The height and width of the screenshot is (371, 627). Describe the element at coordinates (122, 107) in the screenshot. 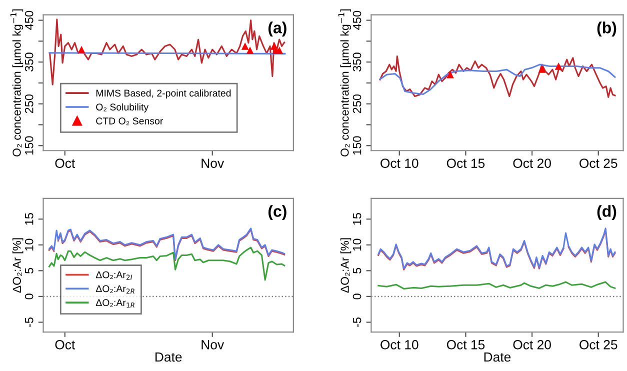

I see `legend-label: O₂ Solubility` at that location.